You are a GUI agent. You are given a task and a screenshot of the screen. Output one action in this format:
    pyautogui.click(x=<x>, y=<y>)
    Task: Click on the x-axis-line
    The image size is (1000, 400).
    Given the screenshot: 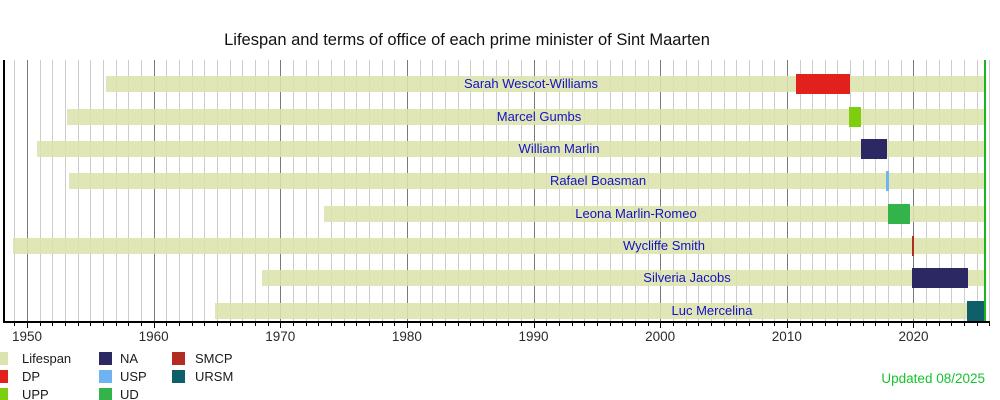 What is the action you would take?
    pyautogui.click(x=496, y=322)
    